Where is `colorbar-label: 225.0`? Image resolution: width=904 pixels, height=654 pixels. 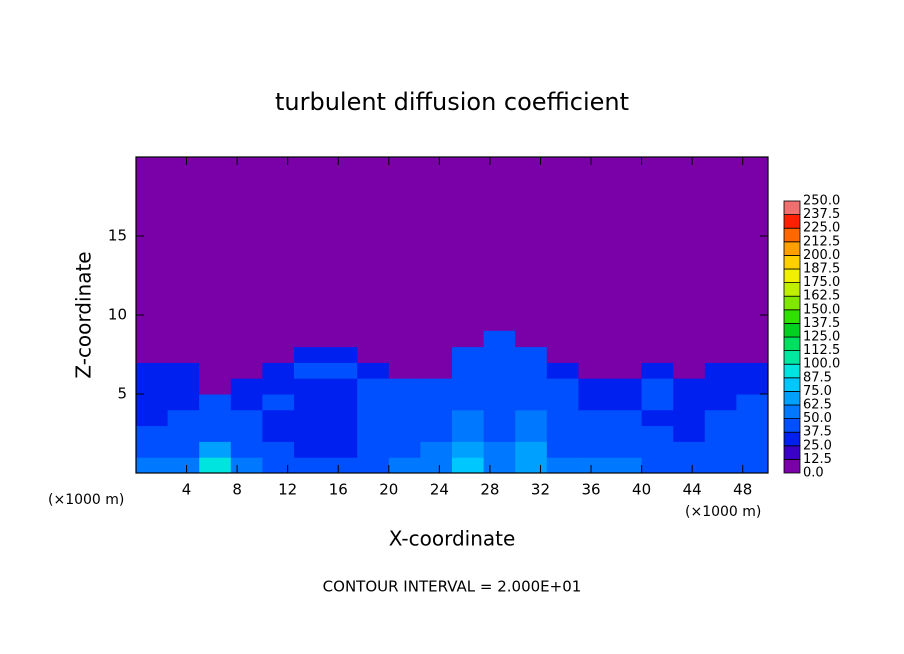 colorbar-label: 225.0 is located at coordinates (821, 228).